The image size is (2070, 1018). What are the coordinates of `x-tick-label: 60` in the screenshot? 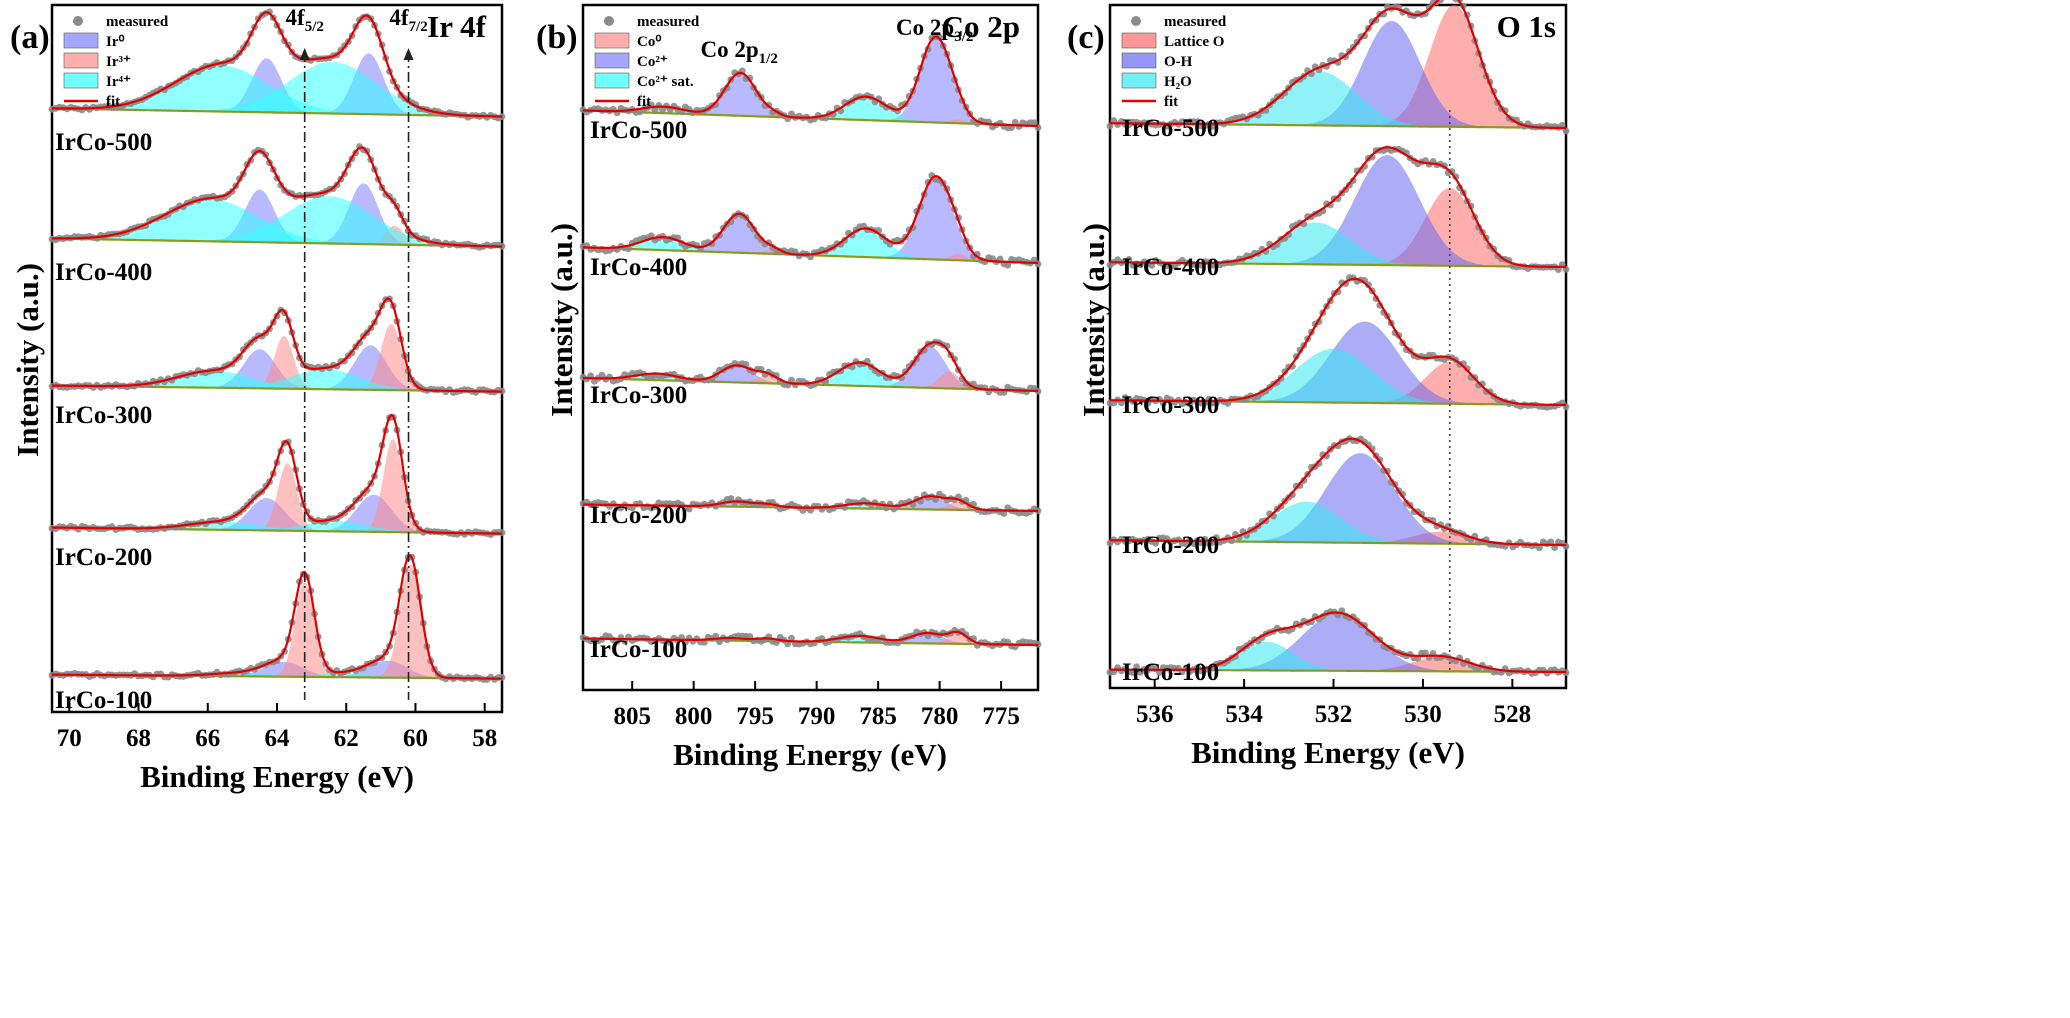 It's located at (415, 738).